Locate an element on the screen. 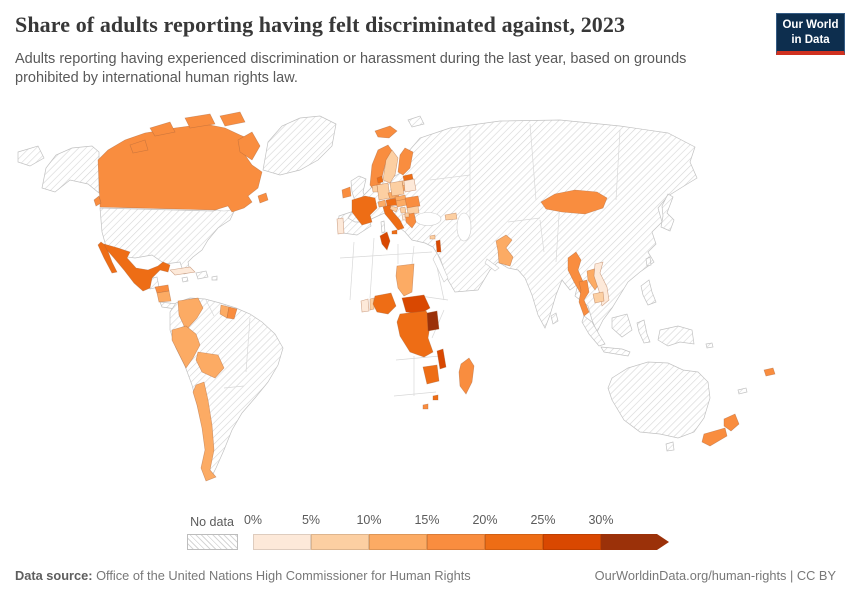 This screenshot has height=600, width=850. country-uganda is located at coordinates (433, 321).